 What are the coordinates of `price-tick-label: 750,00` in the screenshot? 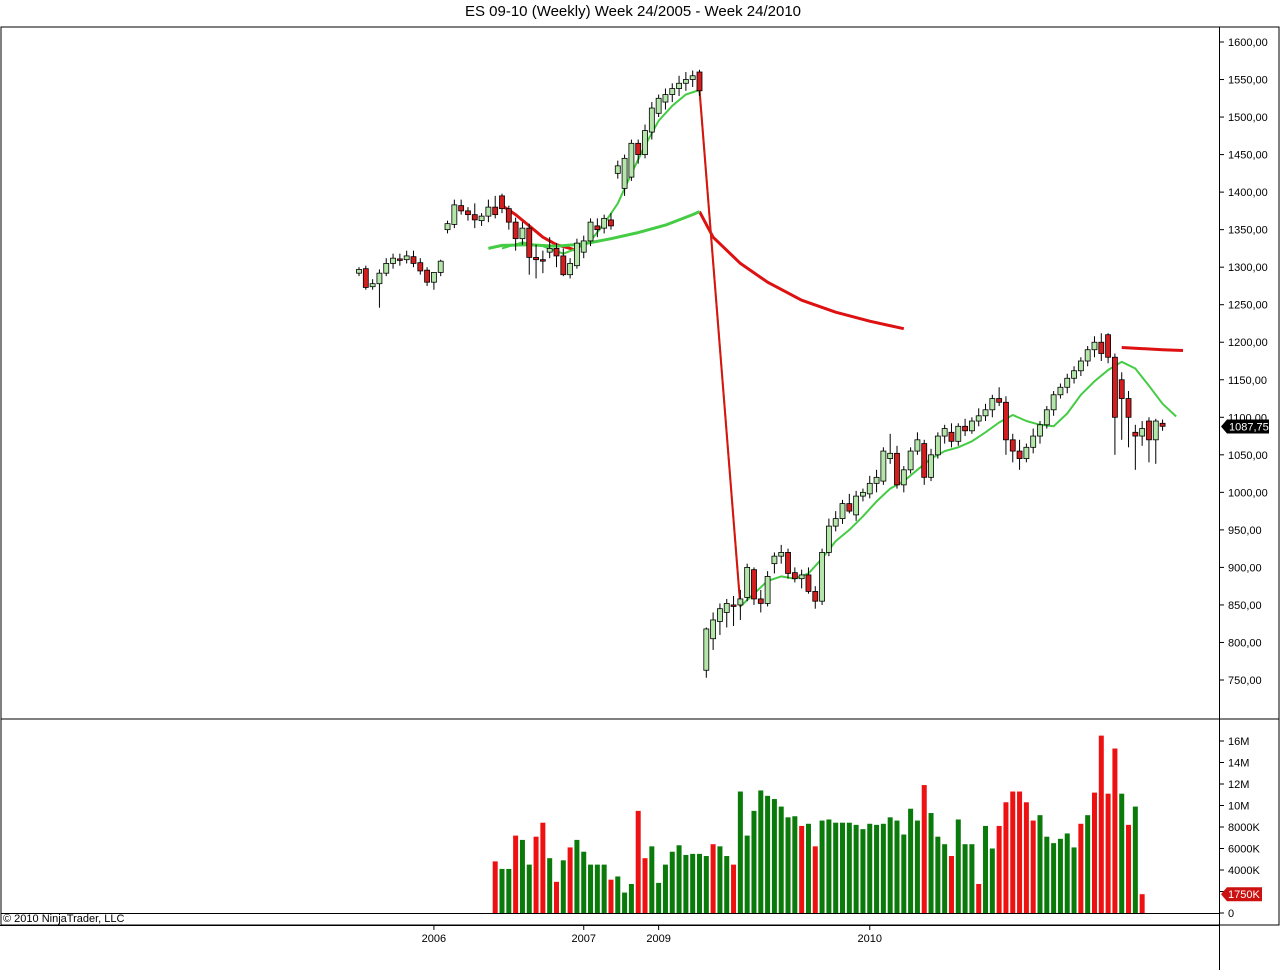 It's located at (1245, 681).